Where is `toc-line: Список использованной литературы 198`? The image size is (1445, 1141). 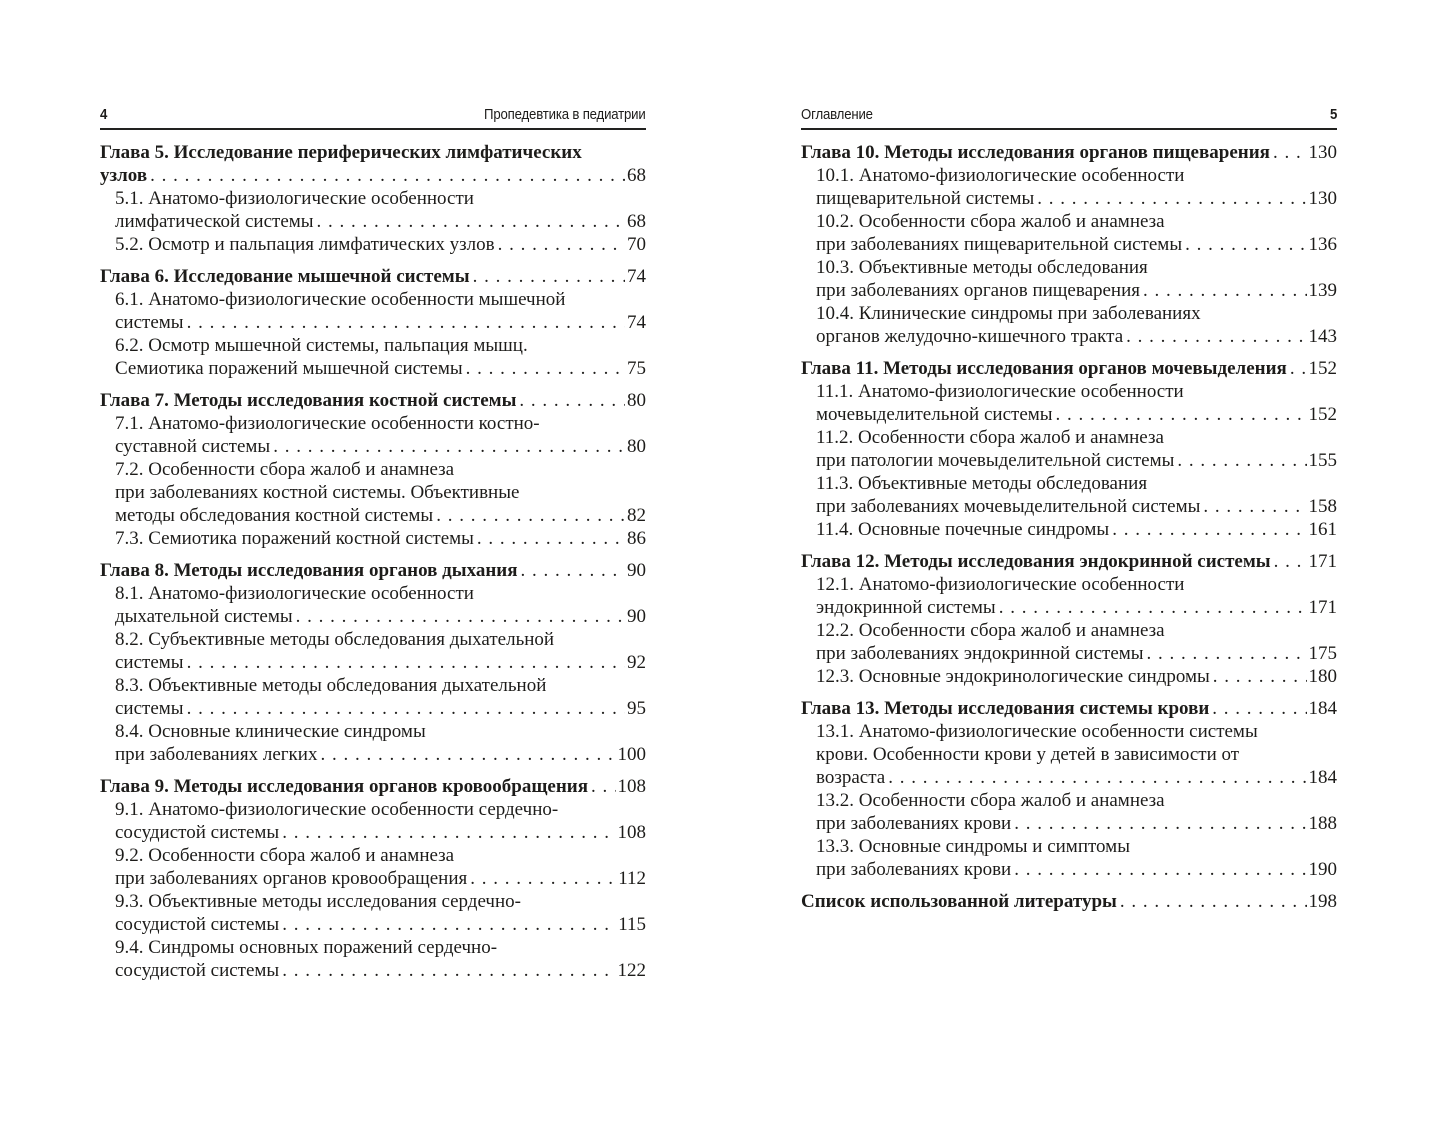 toc-line: Список использованной литературы 198 is located at coordinates (1069, 901).